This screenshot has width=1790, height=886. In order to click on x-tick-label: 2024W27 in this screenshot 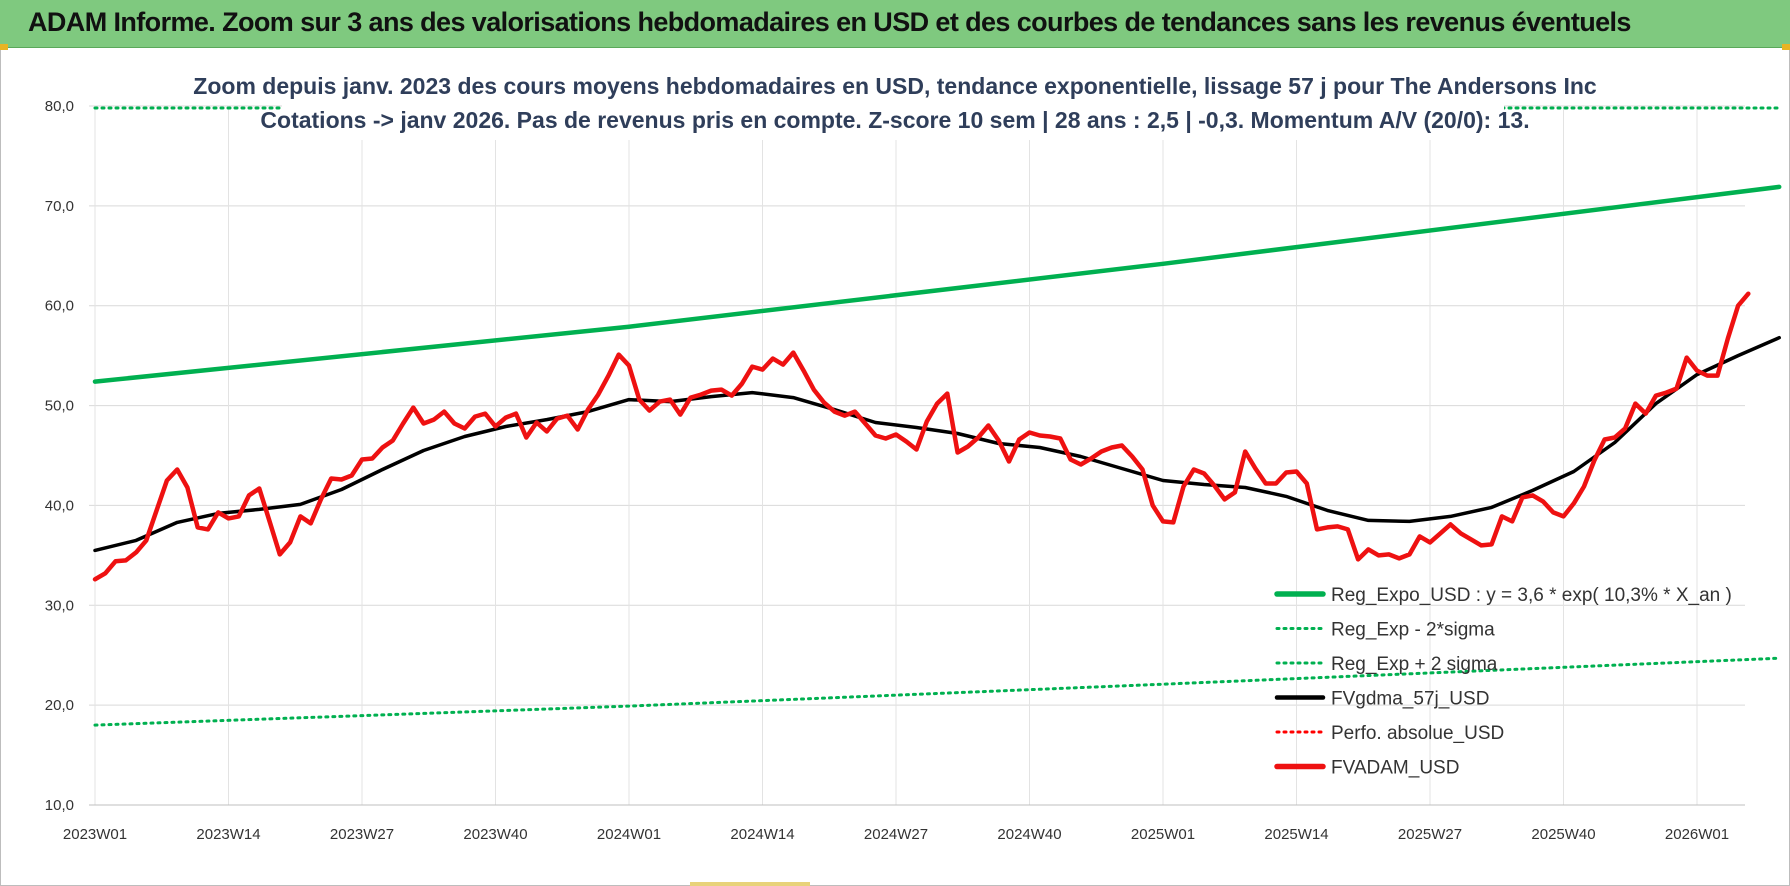, I will do `click(896, 834)`.